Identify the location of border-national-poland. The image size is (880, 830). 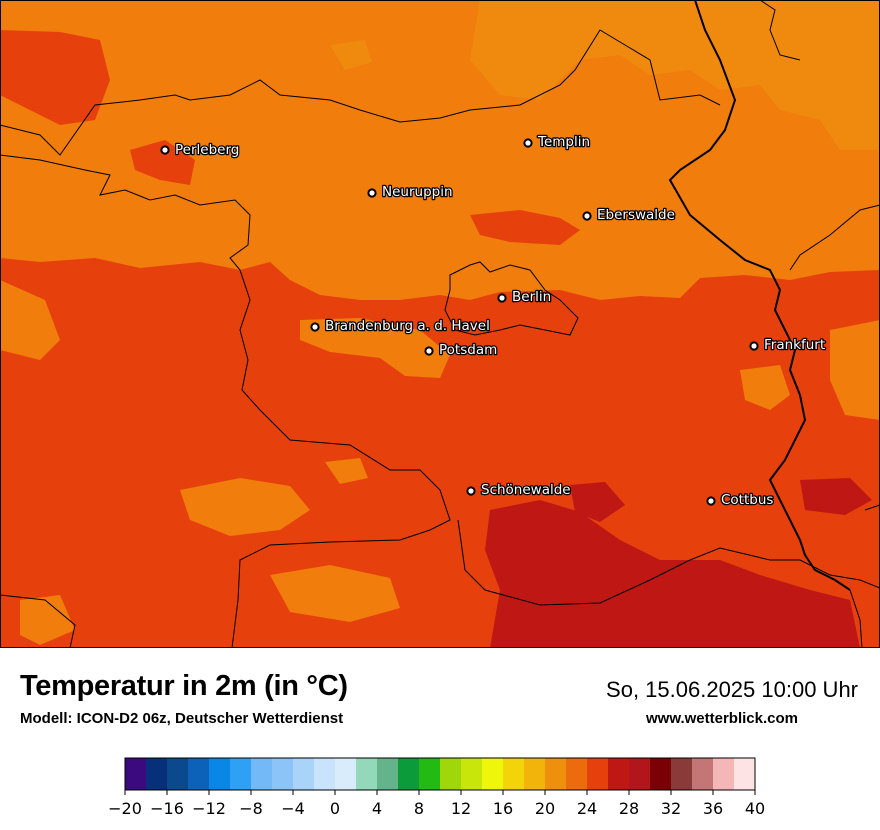
(759, 295).